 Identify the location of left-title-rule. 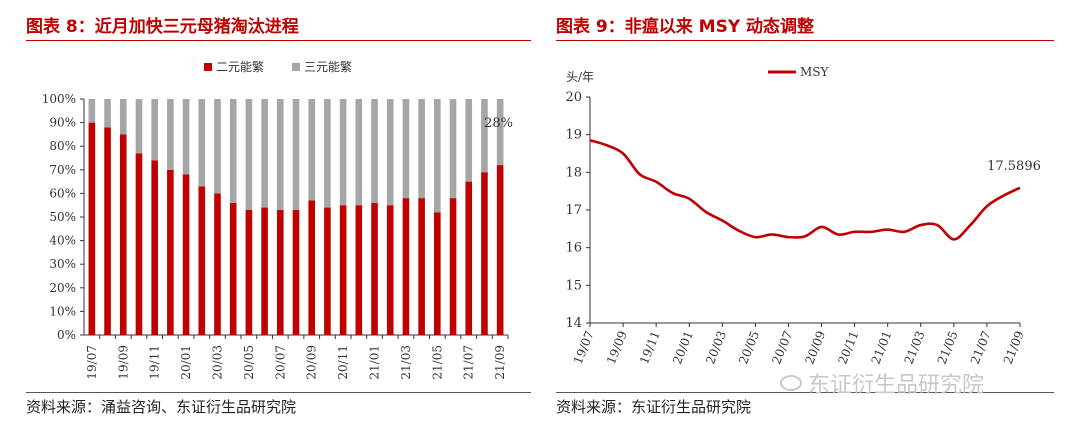
(278, 40).